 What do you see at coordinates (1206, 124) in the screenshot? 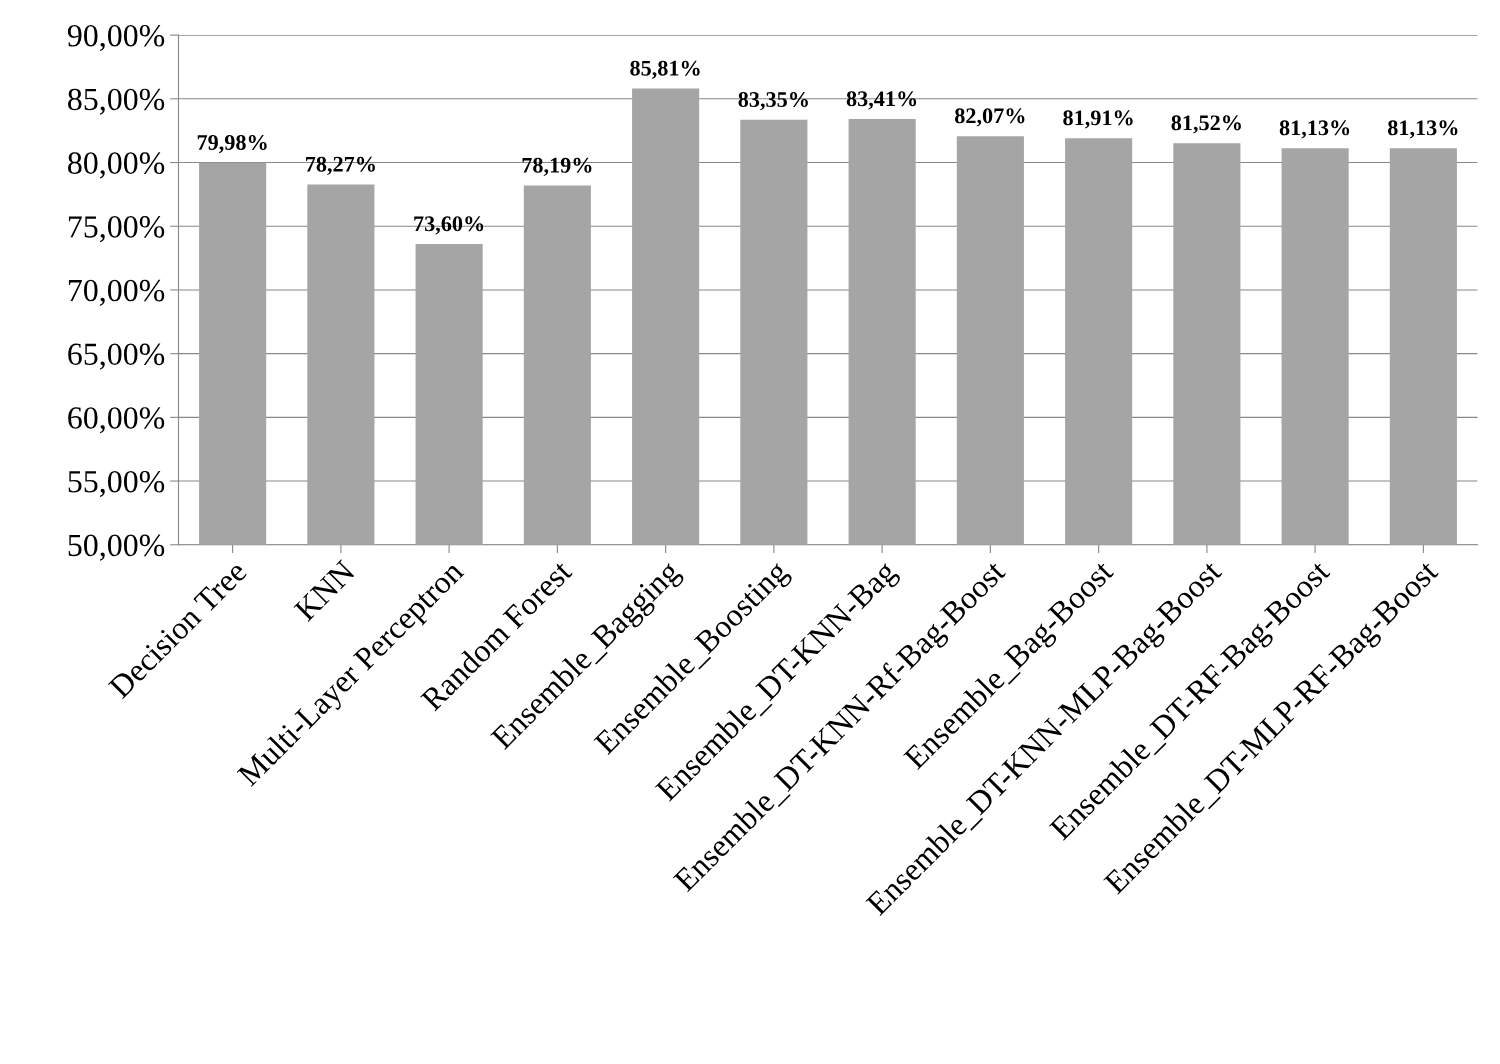
I see `data-label: 81,52%` at bounding box center [1206, 124].